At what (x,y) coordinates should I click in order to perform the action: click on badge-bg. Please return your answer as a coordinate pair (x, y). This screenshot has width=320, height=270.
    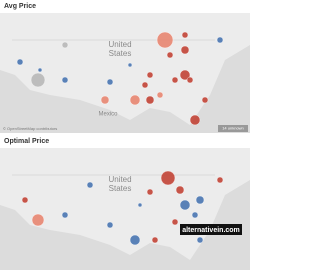
    Looking at the image, I should click on (233, 128).